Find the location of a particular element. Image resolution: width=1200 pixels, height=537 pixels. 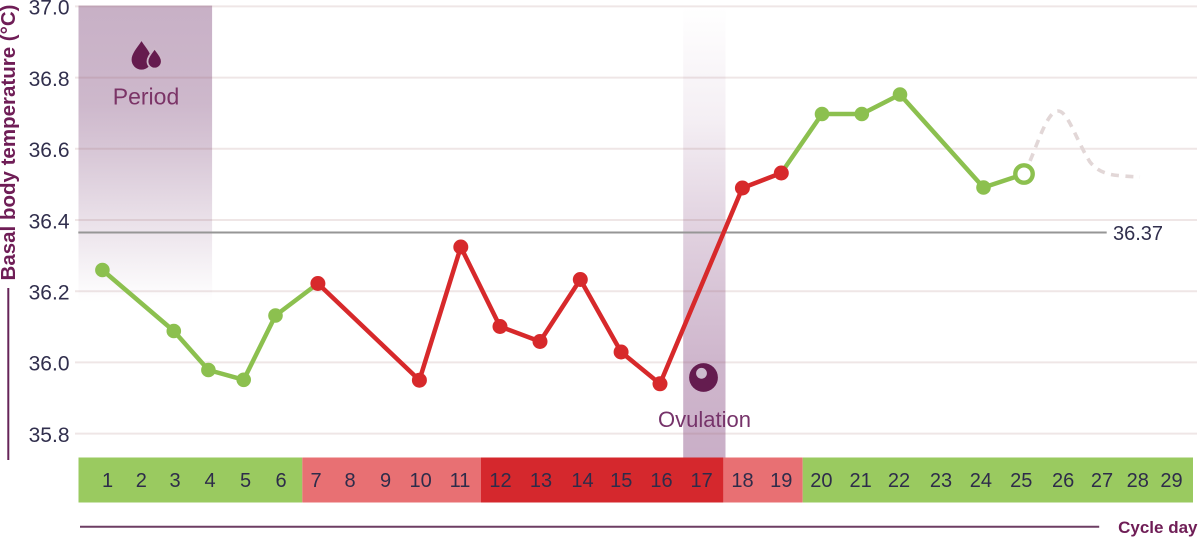

svg-text: 11 is located at coordinates (460, 481).